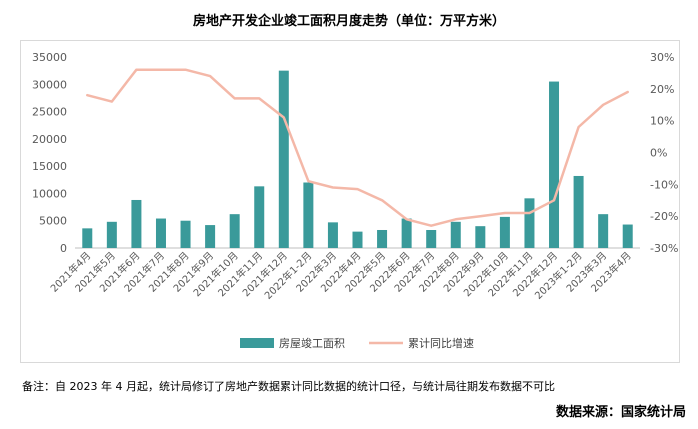 The image size is (698, 429). Describe the element at coordinates (441, 343) in the screenshot. I see `legend-label-line: 累计同比增速` at that location.